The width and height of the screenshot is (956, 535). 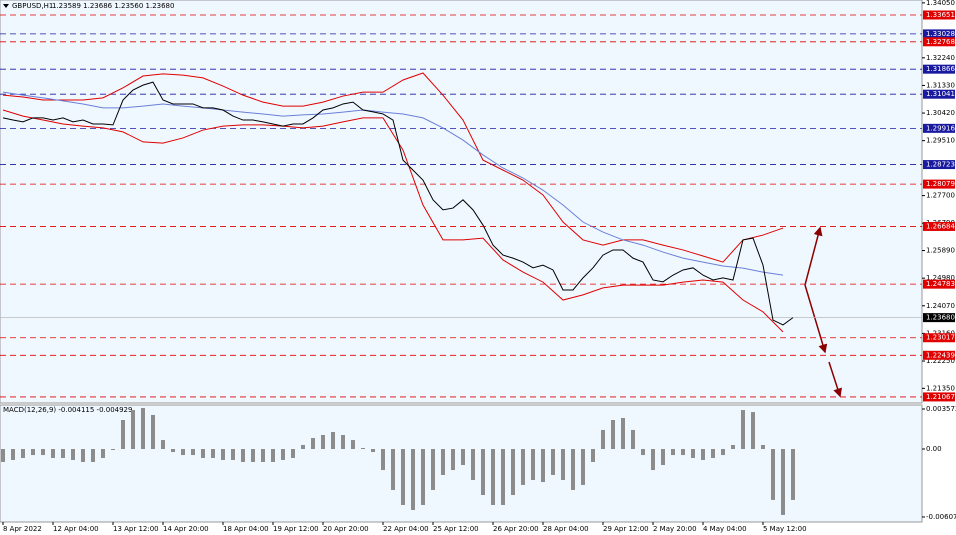 I want to click on x-tick-label: 22 Apr 04:00, so click(x=406, y=529).